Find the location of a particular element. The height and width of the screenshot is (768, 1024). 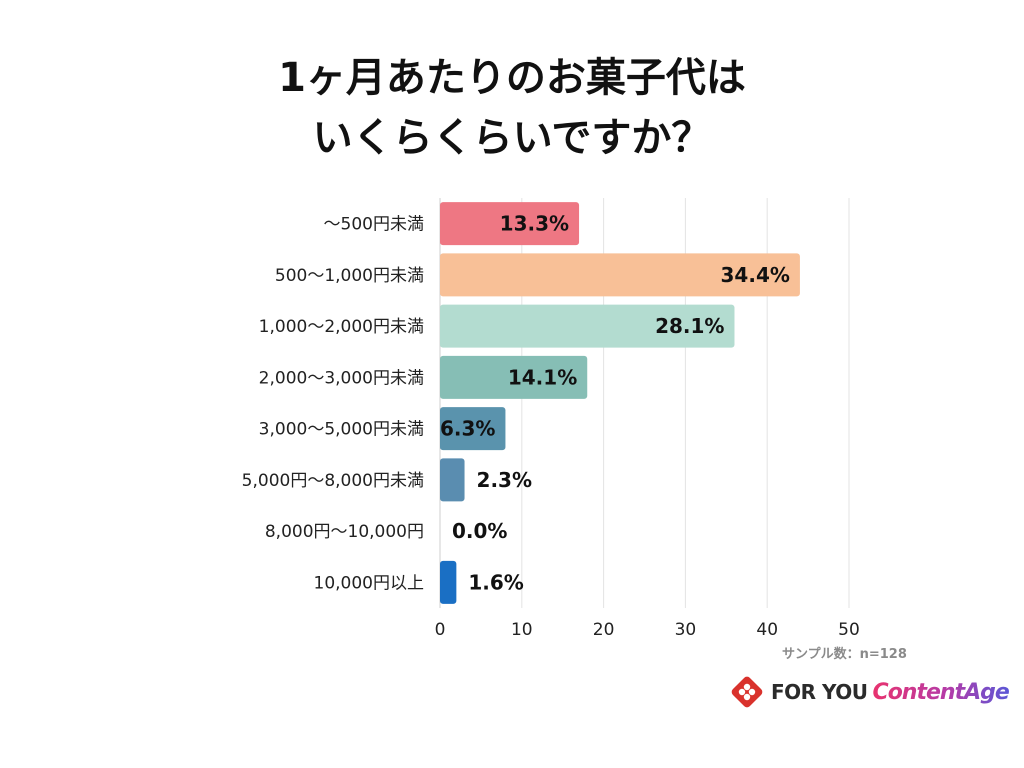

category-label: 〜500円未満 is located at coordinates (374, 225).